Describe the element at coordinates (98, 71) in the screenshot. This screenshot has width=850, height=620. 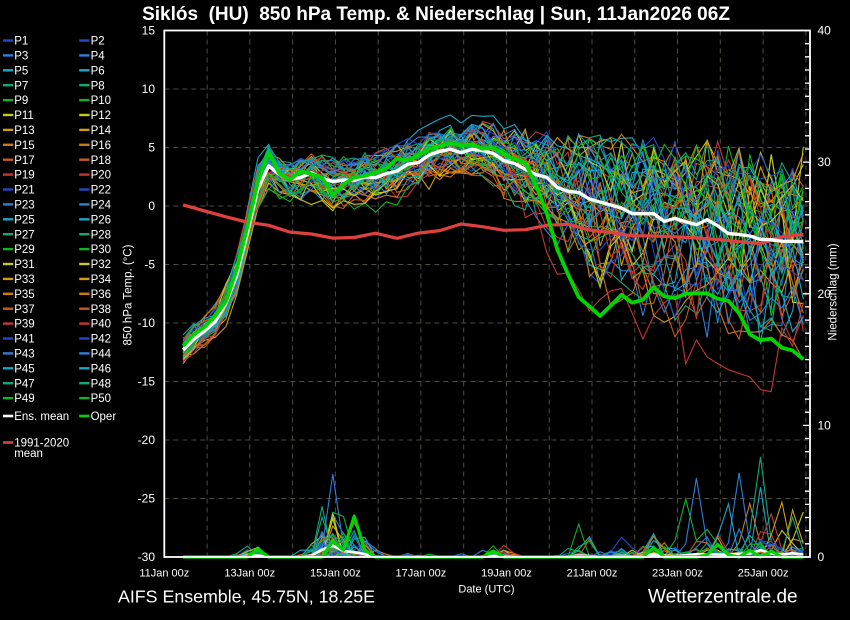
I see `svg-text: P6` at that location.